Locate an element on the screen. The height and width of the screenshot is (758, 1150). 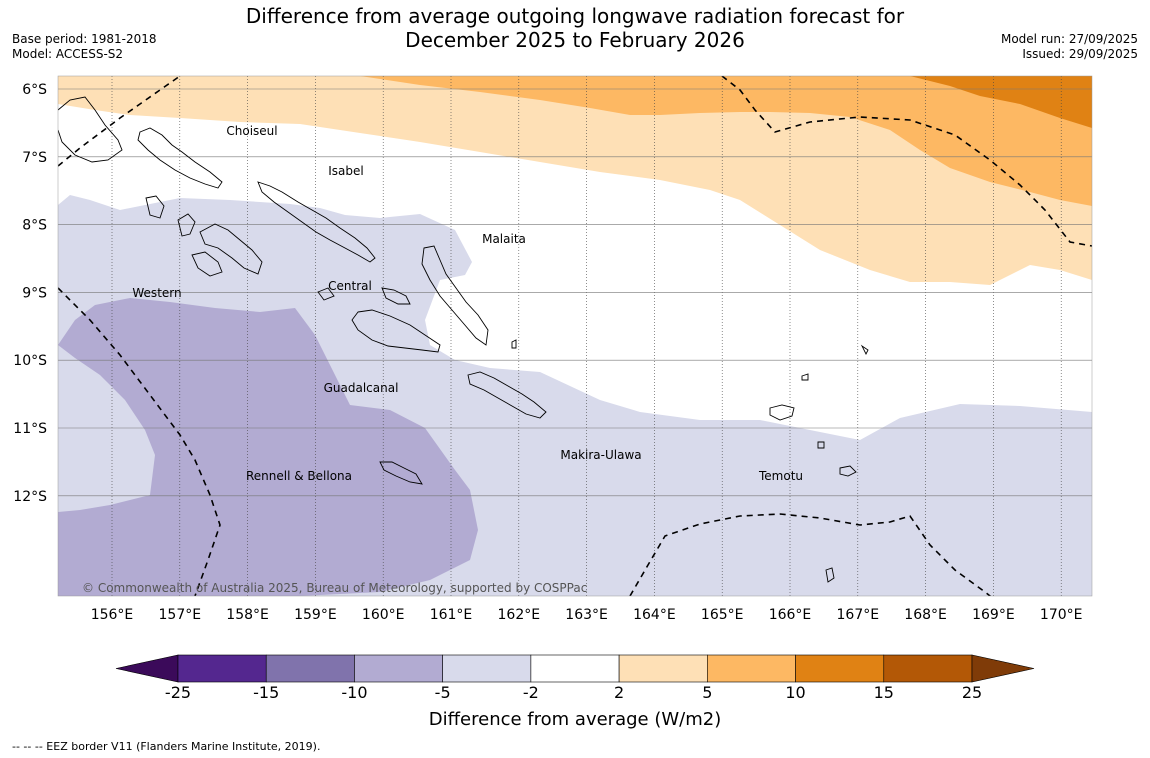
colorbar-low-extend is located at coordinates (147, 668).